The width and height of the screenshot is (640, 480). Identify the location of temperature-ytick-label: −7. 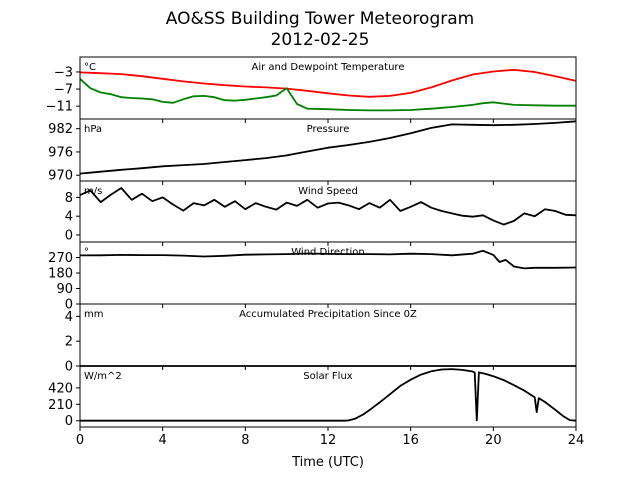
(63, 90).